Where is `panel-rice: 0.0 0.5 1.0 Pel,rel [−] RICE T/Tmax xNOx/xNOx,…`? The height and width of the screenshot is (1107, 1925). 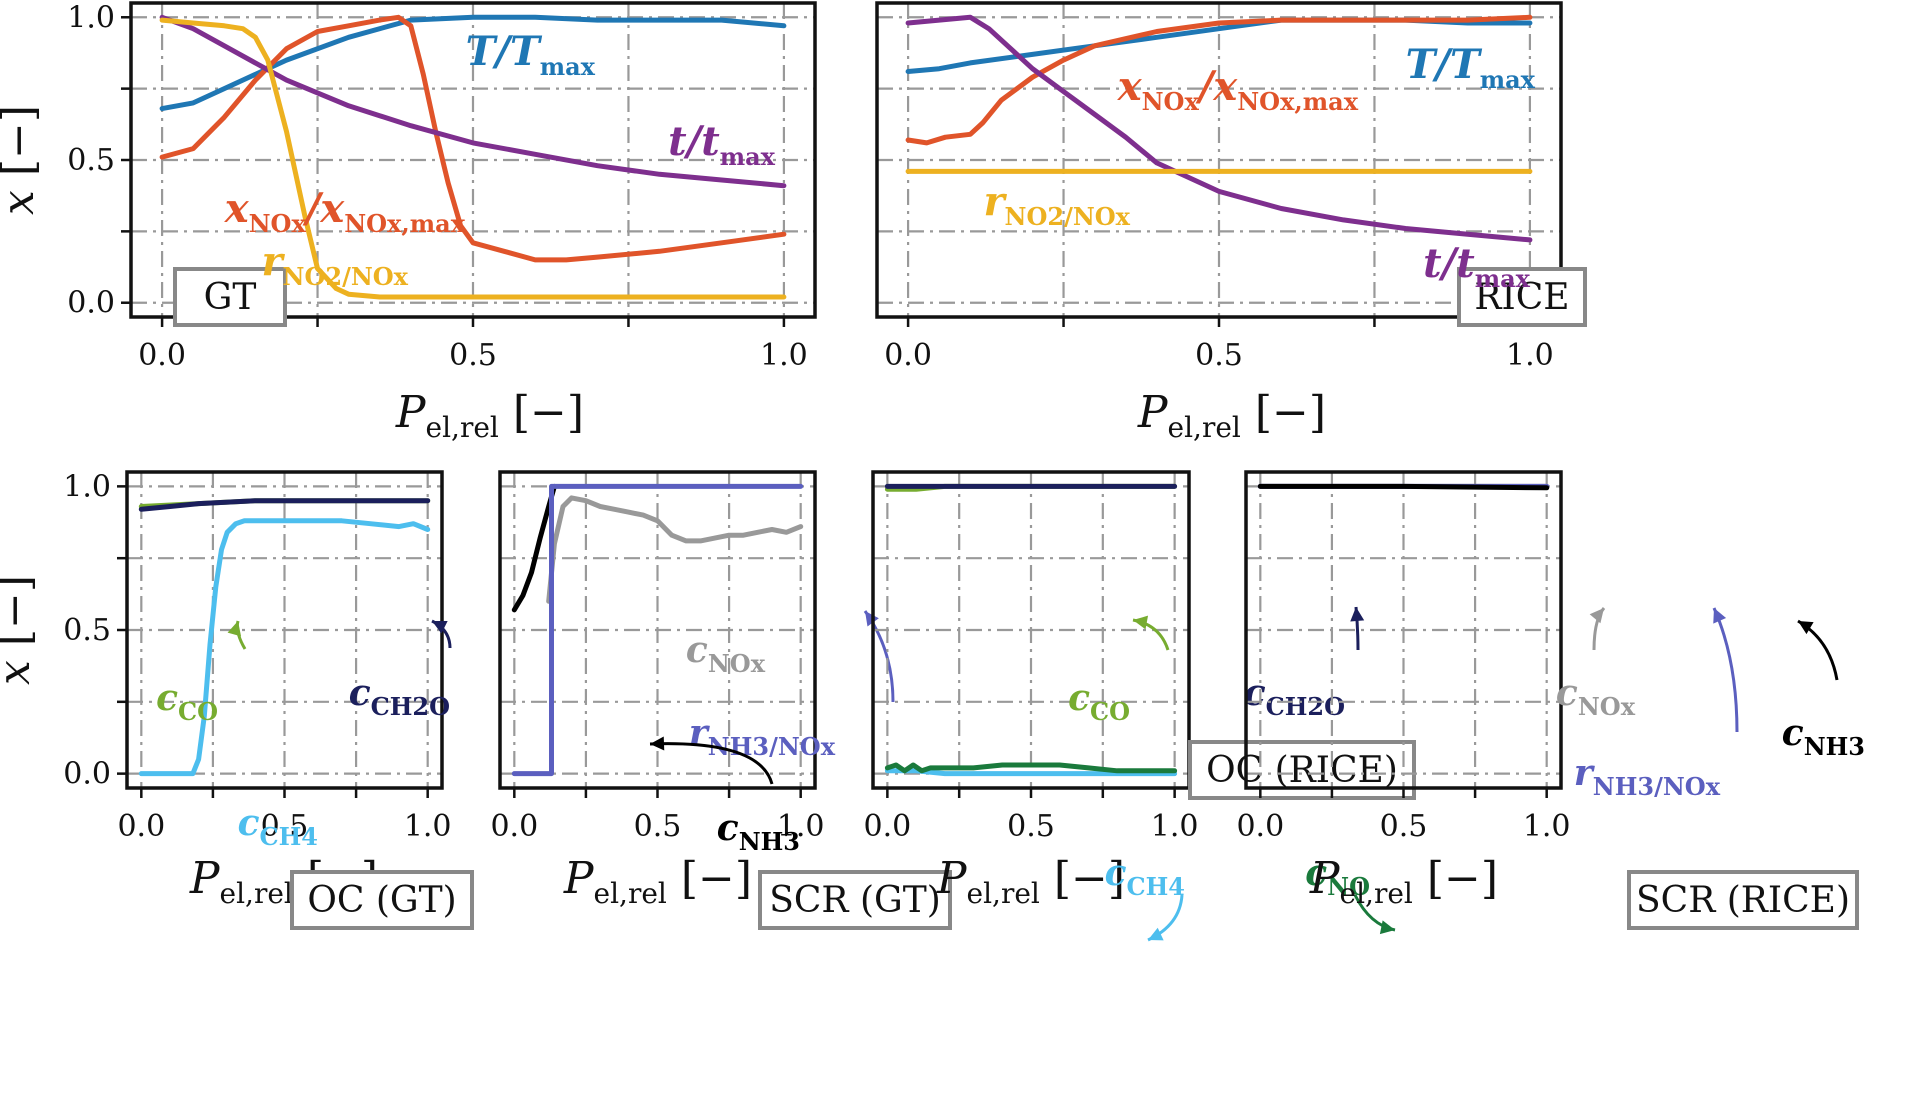
panel-rice: 0.0 0.5 1.0 Pel,rel [−] RICE T/Tmax xNOx/xNOx,… is located at coordinates (1231, 222).